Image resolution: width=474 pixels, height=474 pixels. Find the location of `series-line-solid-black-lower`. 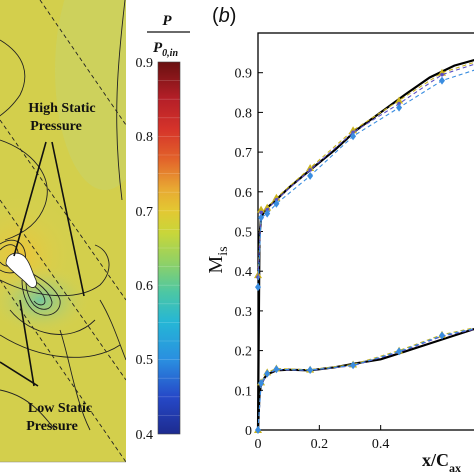

series-line-solid-black-lower is located at coordinates (365, 379).